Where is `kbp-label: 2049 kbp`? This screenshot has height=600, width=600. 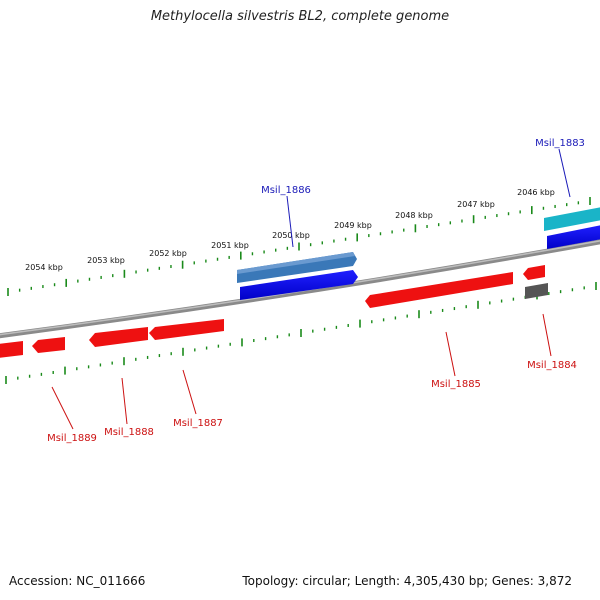 kbp-label: 2049 kbp is located at coordinates (353, 225).